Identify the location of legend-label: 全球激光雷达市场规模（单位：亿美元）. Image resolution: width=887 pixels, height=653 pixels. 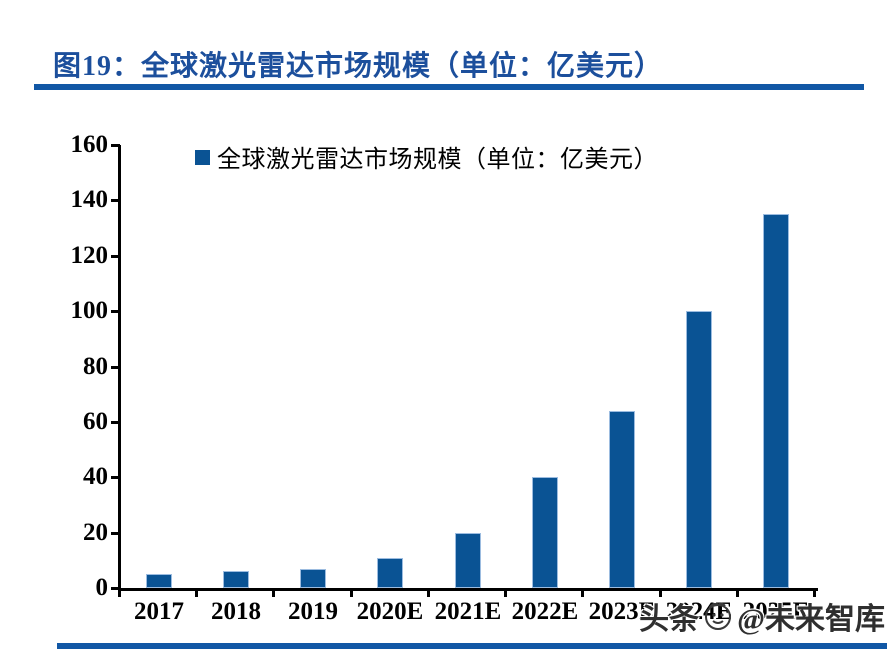
(437, 160).